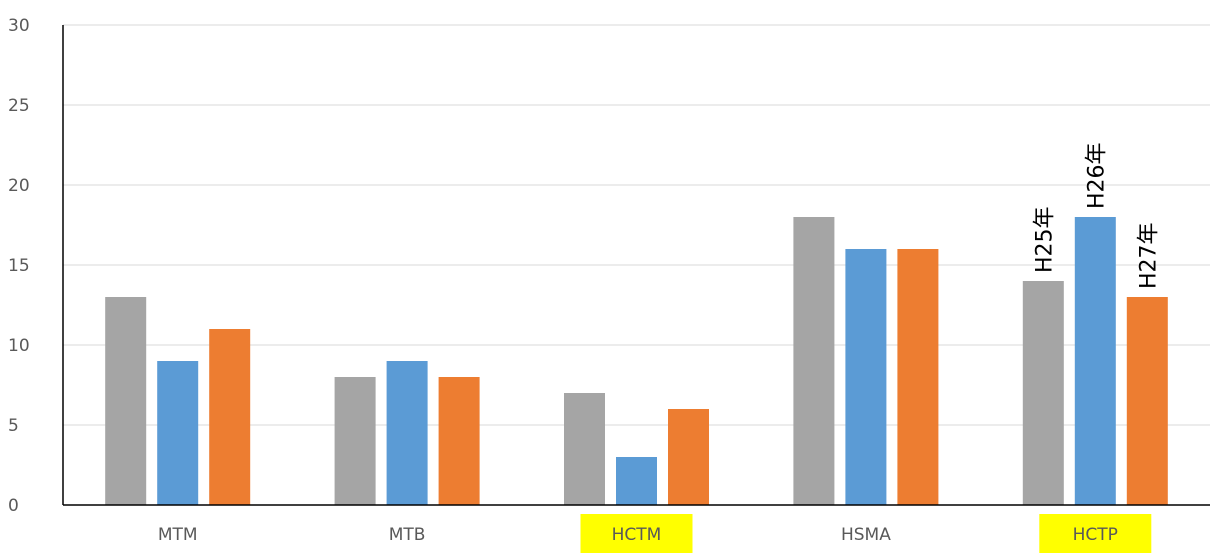 This screenshot has width=1224, height=557. Describe the element at coordinates (19, 26) in the screenshot. I see `y-tick-label: 30` at that location.